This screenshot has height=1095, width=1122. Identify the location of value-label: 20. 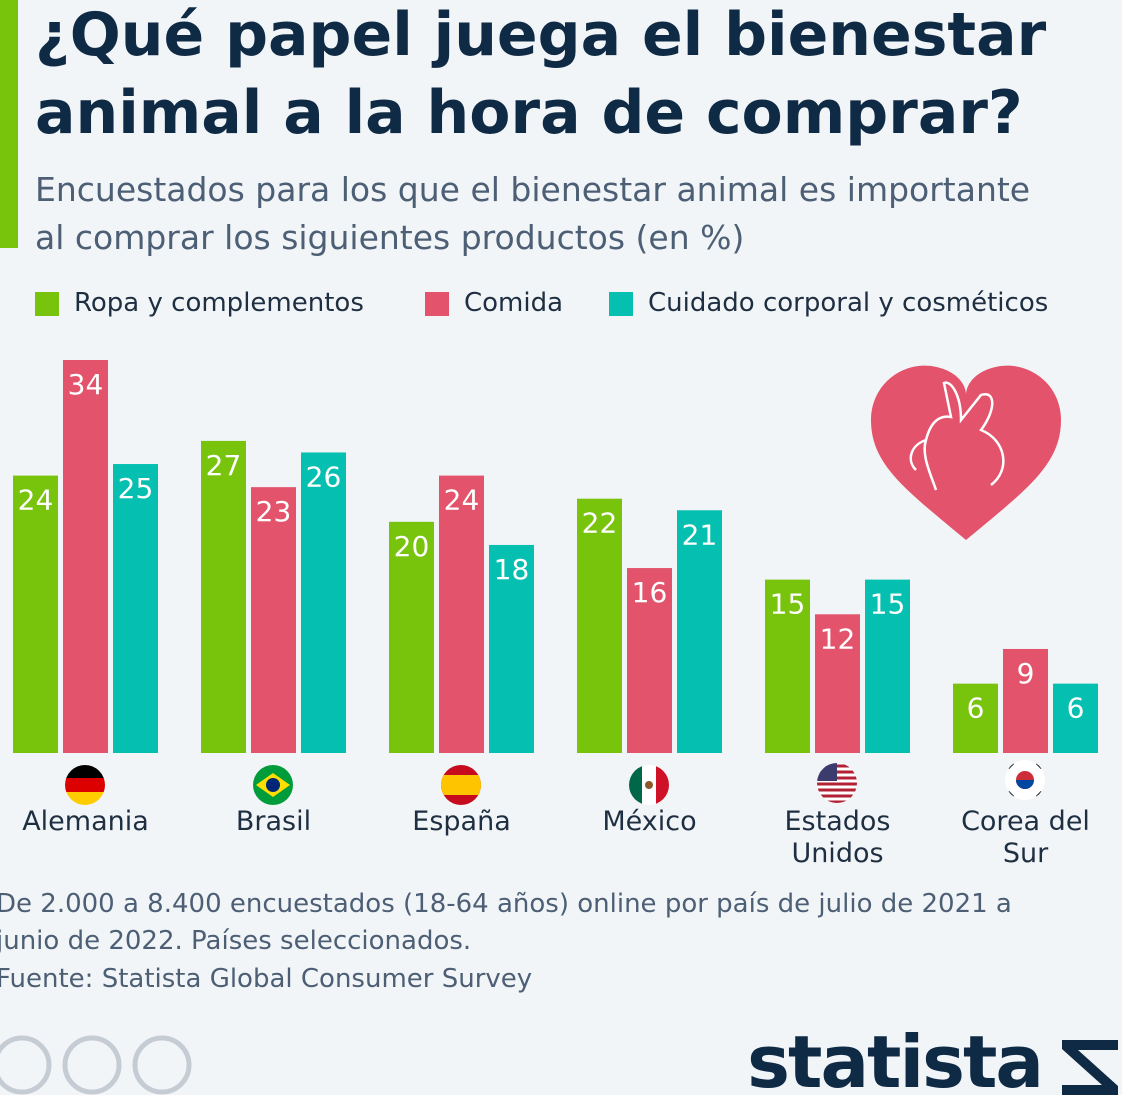
(412, 546).